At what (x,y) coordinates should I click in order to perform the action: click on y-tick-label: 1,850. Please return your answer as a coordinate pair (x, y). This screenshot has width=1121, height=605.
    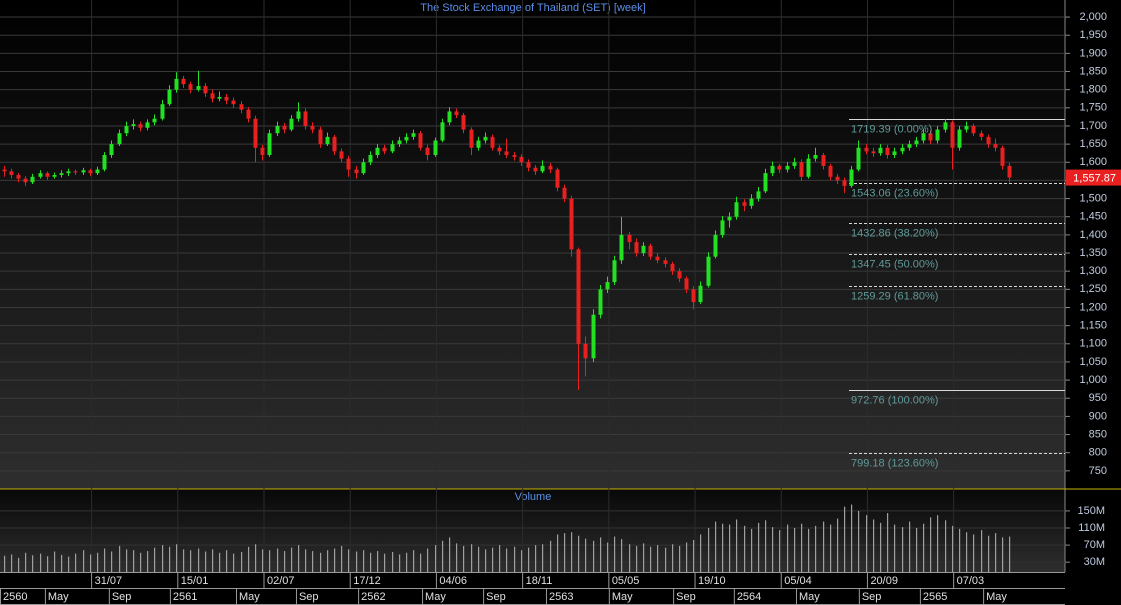
    Looking at the image, I should click on (1093, 71).